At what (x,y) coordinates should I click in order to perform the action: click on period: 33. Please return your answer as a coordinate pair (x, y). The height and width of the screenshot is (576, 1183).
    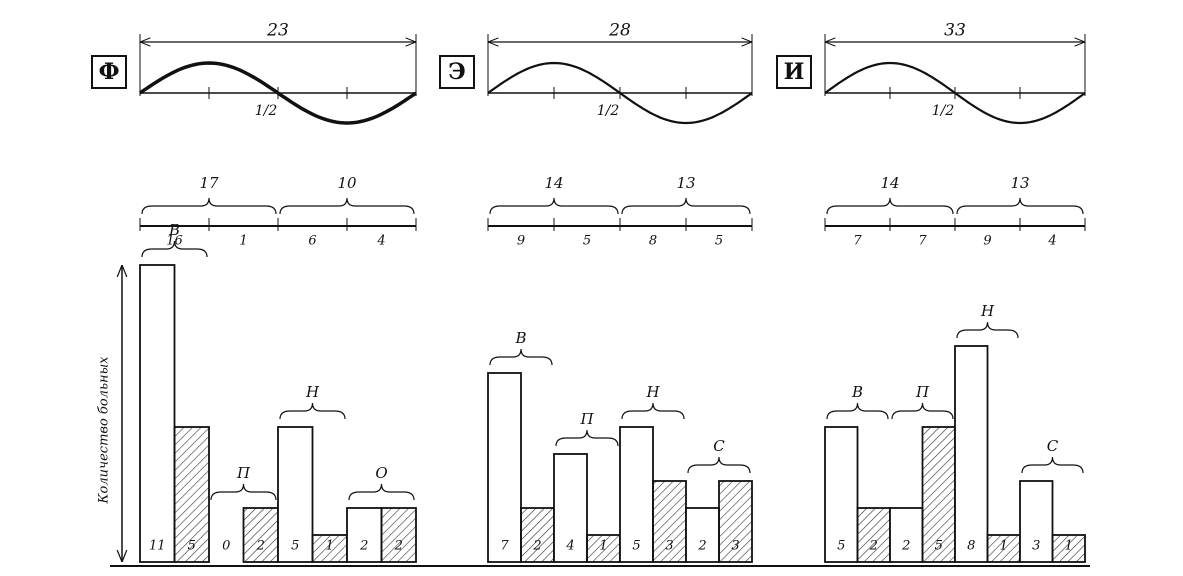
    Looking at the image, I should click on (955, 31).